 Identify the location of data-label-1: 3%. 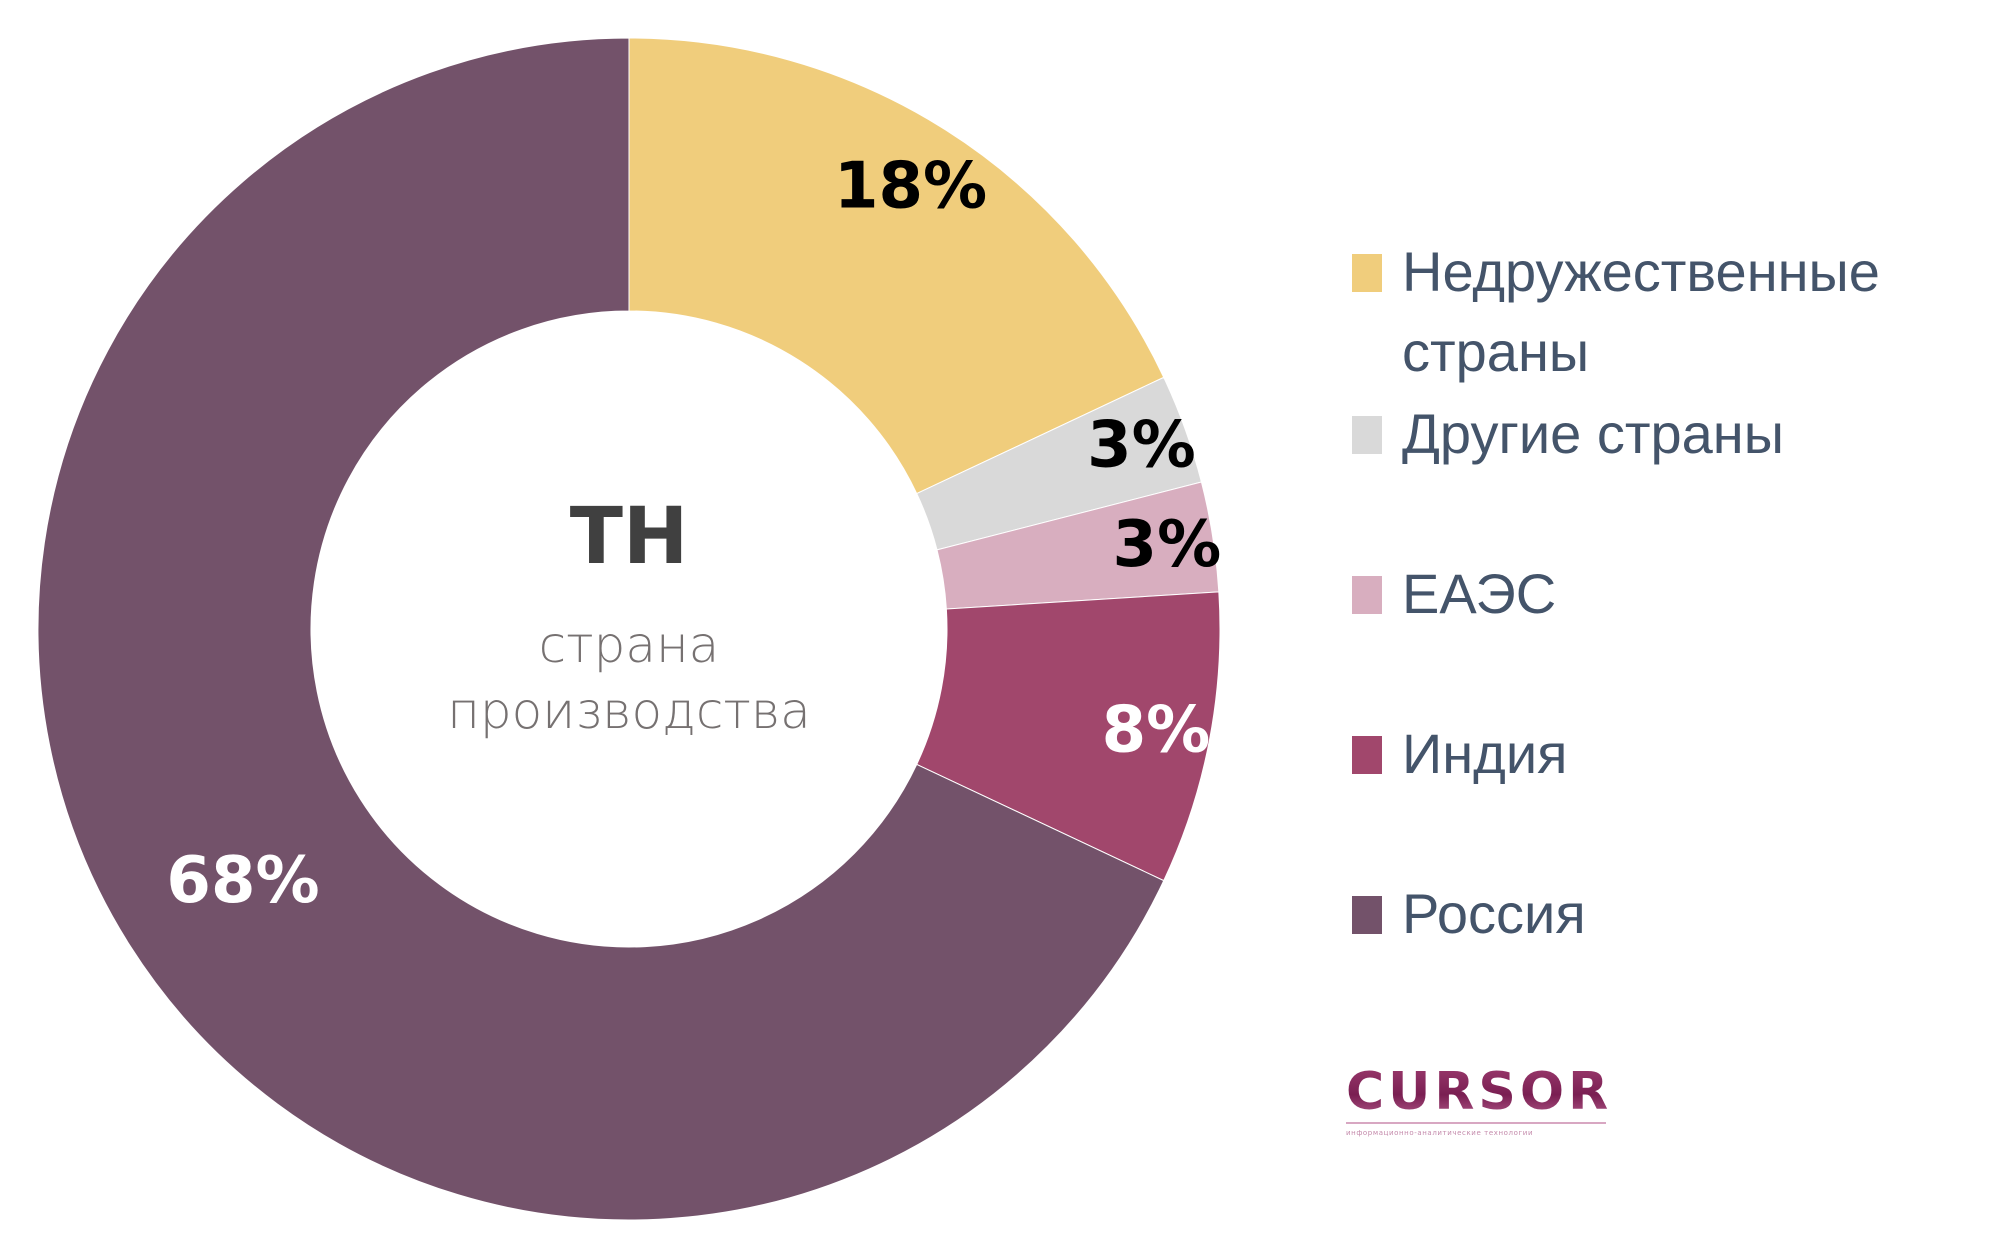
(1141, 446).